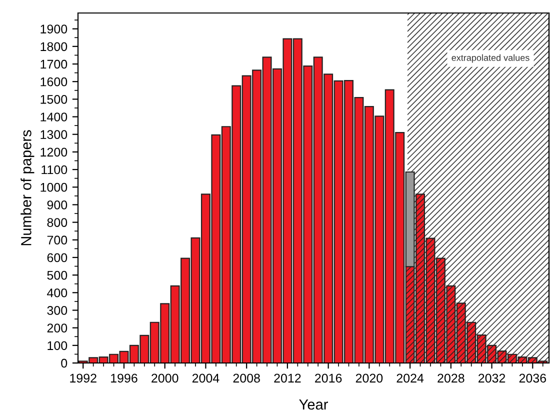  What do you see at coordinates (165, 378) in the screenshot?
I see `x-tick-label: 2000` at bounding box center [165, 378].